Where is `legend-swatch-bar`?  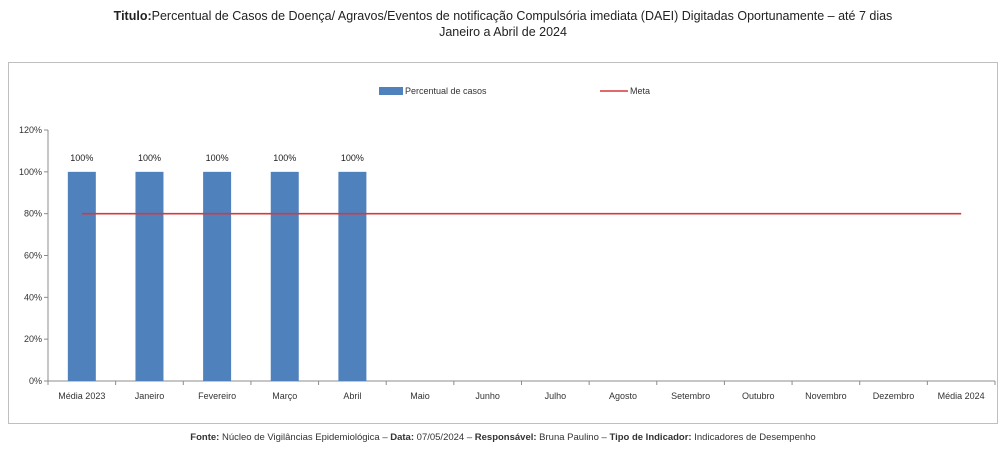 legend-swatch-bar is located at coordinates (391, 91).